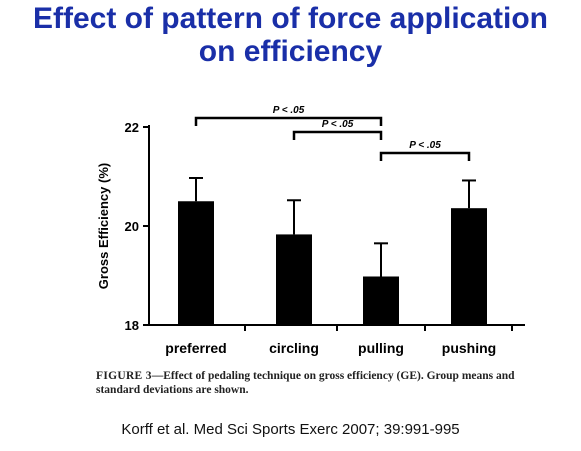 This screenshot has width=581, height=451. What do you see at coordinates (124, 376) in the screenshot?
I see `figure-caption-label: FIGURE 3` at bounding box center [124, 376].